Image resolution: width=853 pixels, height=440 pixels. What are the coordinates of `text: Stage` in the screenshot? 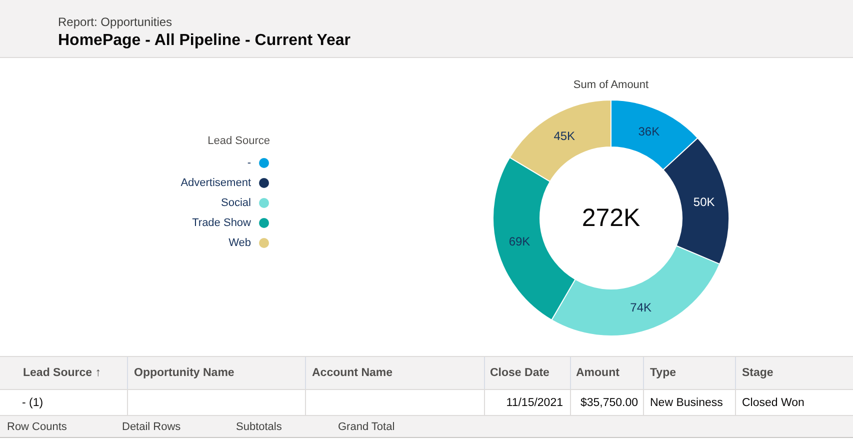 It's located at (758, 373).